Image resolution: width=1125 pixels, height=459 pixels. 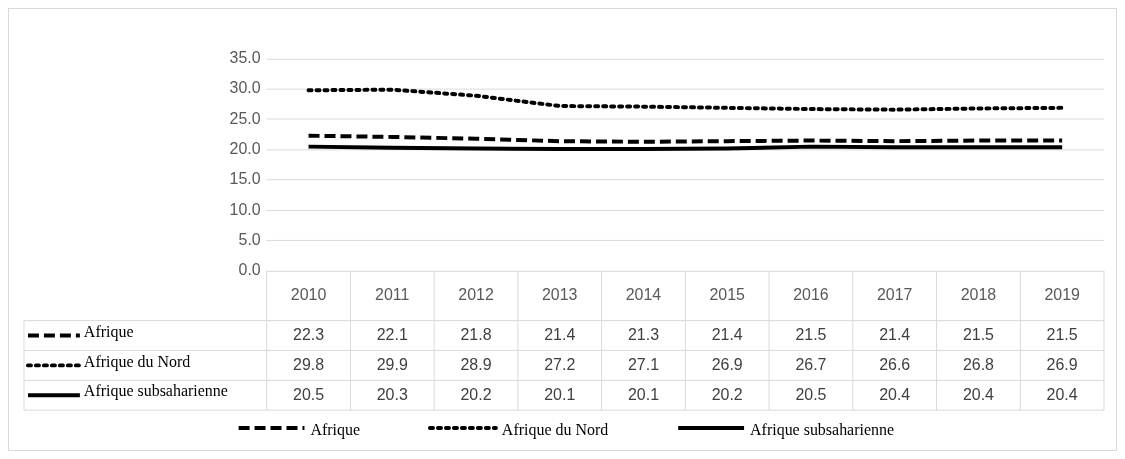 What do you see at coordinates (245, 149) in the screenshot?
I see `y-tick-label: 20.0` at bounding box center [245, 149].